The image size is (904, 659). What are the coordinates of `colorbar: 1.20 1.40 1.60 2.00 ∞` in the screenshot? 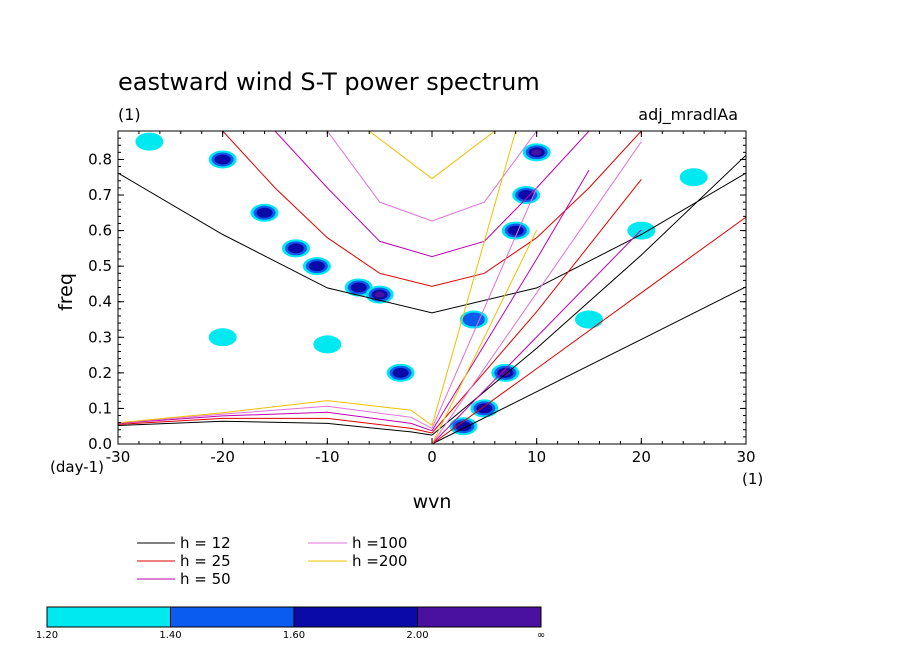 It's located at (290, 623).